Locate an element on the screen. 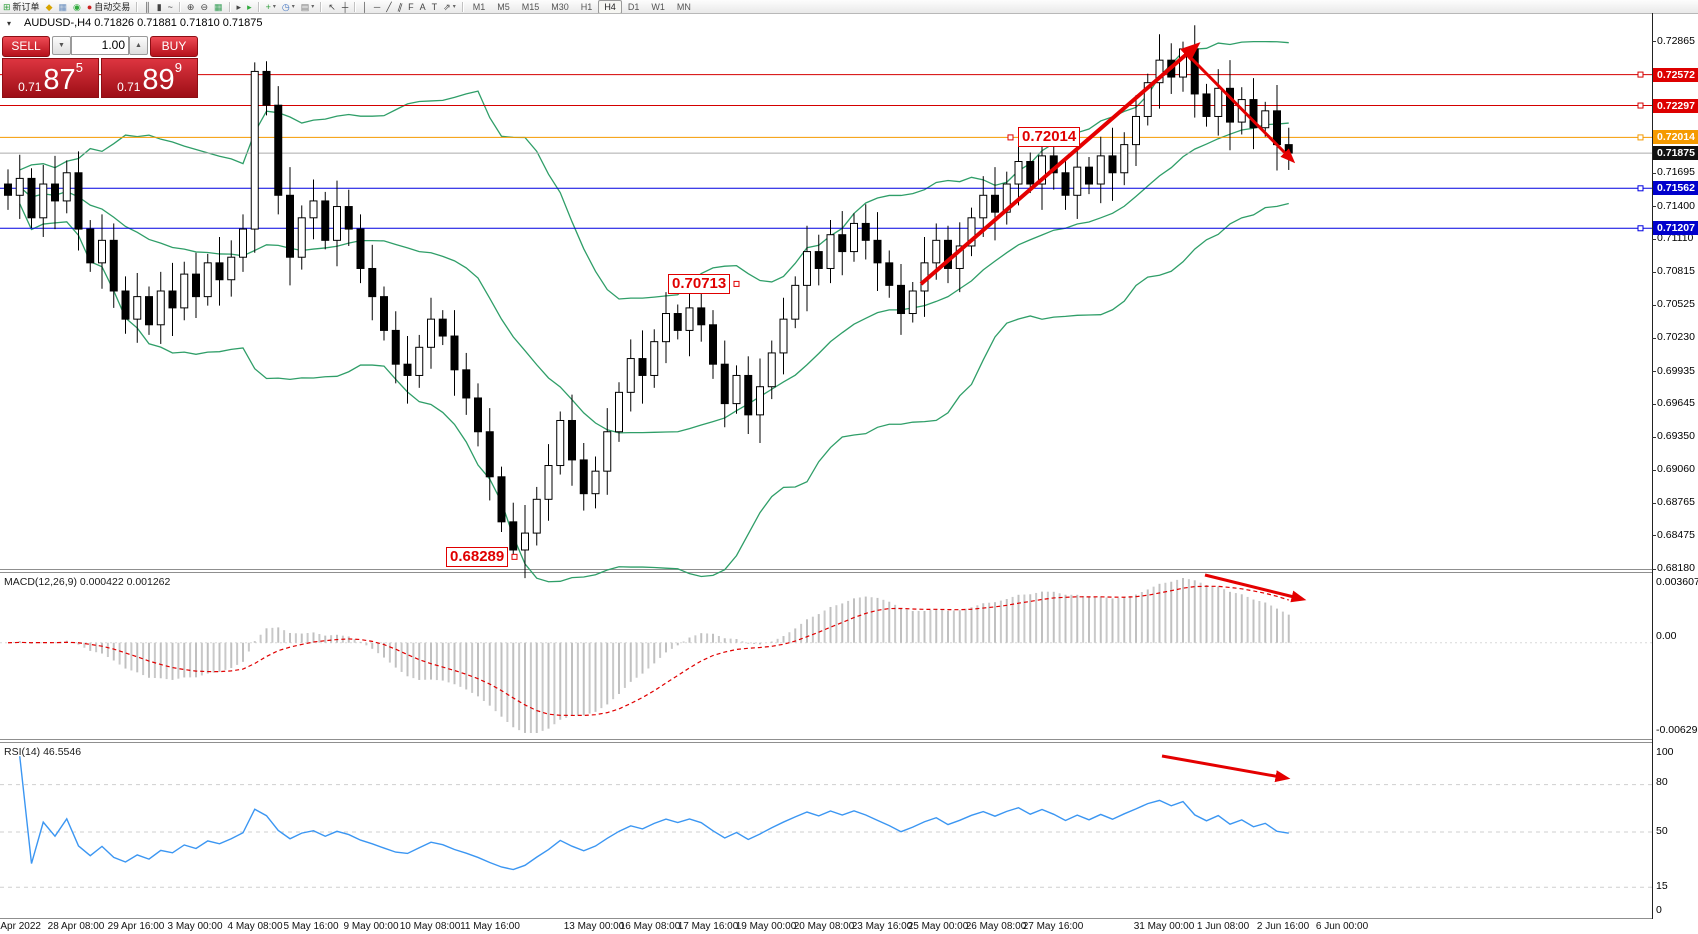 The image size is (1698, 934). indicators-button: + is located at coordinates (268, 6).